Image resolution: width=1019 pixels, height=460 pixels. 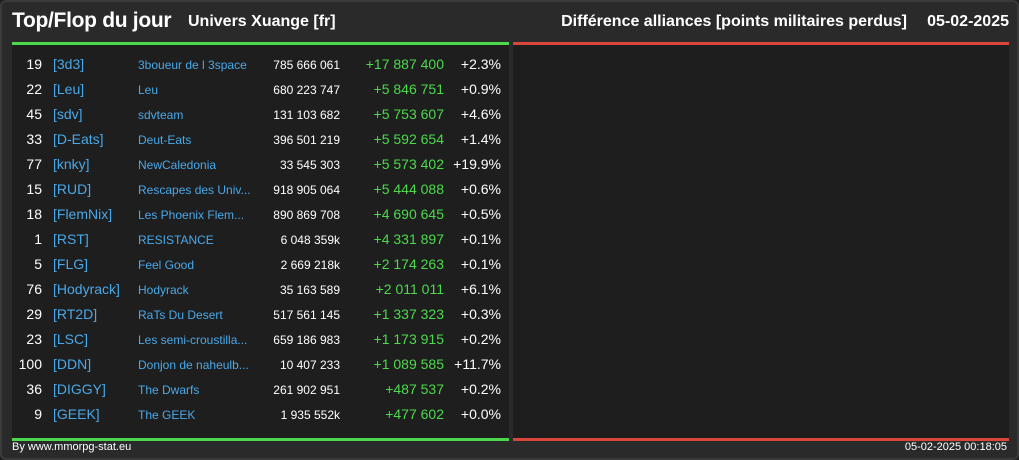 I want to click on alliance-rank: 18, so click(x=34, y=214).